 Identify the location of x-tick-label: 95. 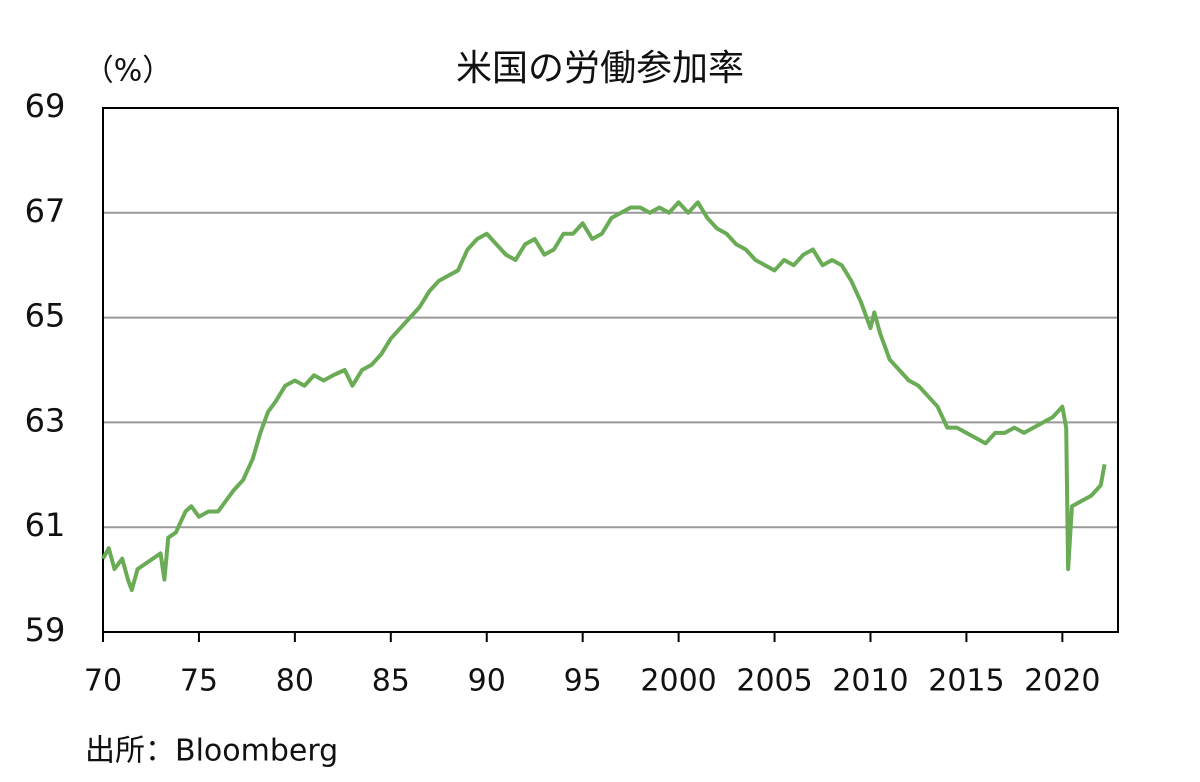
(583, 681).